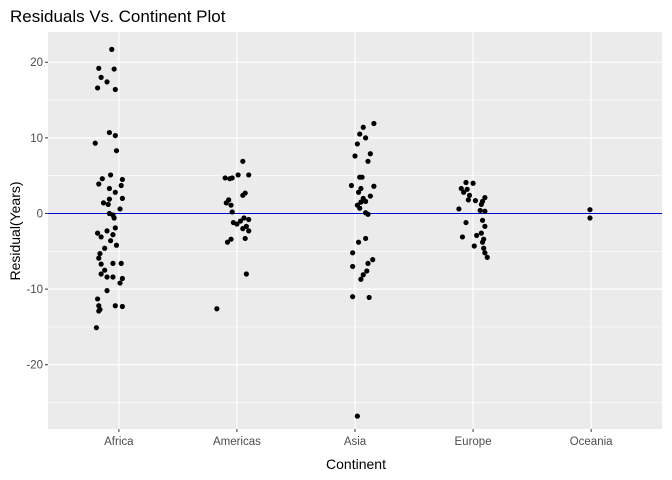  Describe the element at coordinates (36, 139) in the screenshot. I see `y-tick-label: 10` at that location.